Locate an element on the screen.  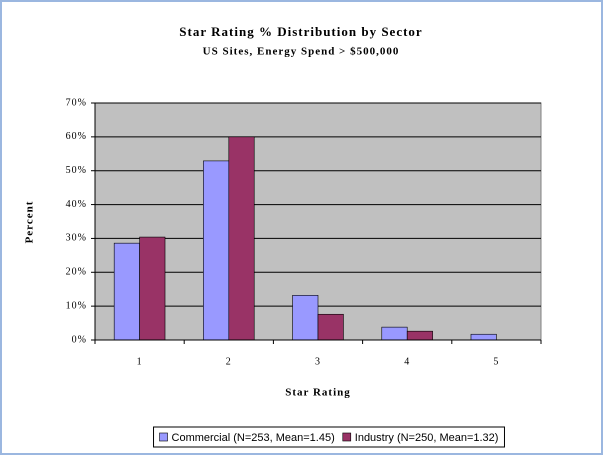
x-tick-label: 5 is located at coordinates (496, 361).